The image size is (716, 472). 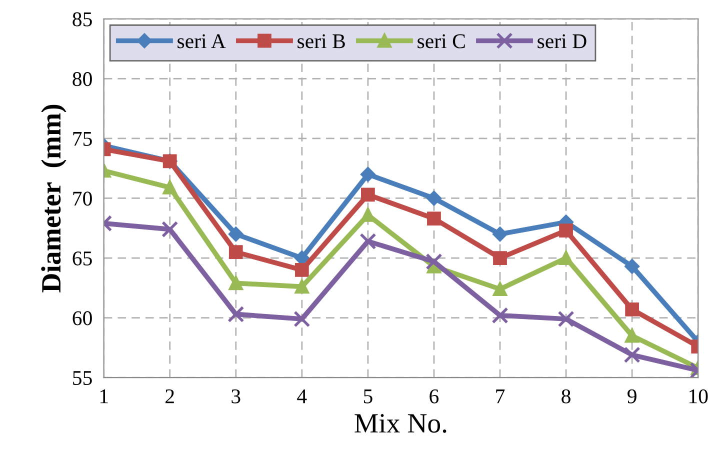 What do you see at coordinates (302, 396) in the screenshot?
I see `x-tick-label: 4` at bounding box center [302, 396].